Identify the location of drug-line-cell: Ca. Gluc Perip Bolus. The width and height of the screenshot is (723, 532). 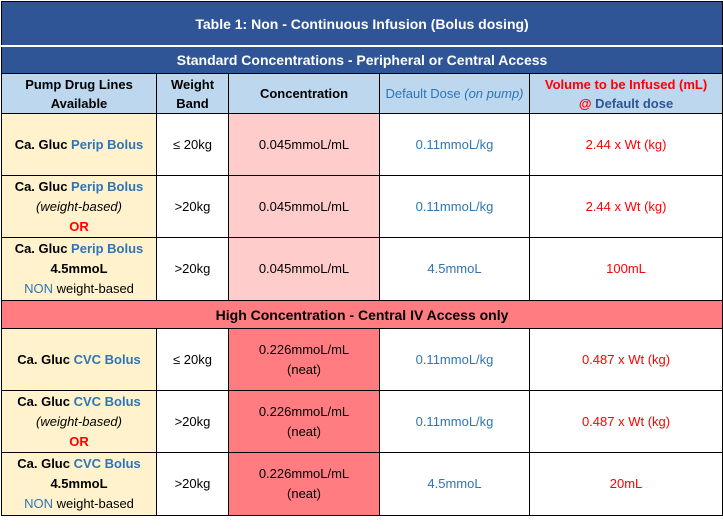
(79, 144).